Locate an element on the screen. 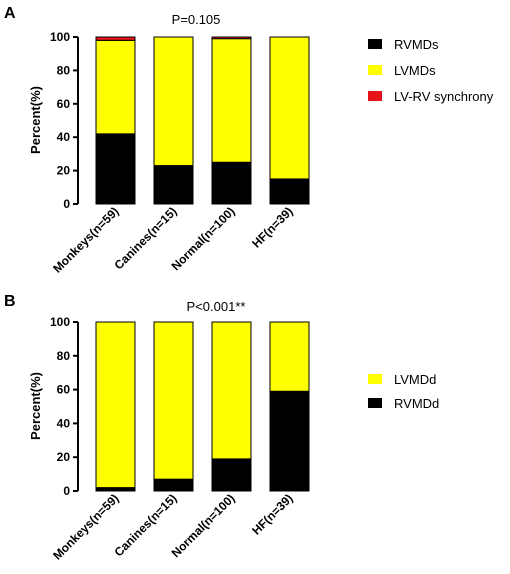 The width and height of the screenshot is (510, 574). panel-b-legend: LVMDd RVMDd is located at coordinates (403, 391).